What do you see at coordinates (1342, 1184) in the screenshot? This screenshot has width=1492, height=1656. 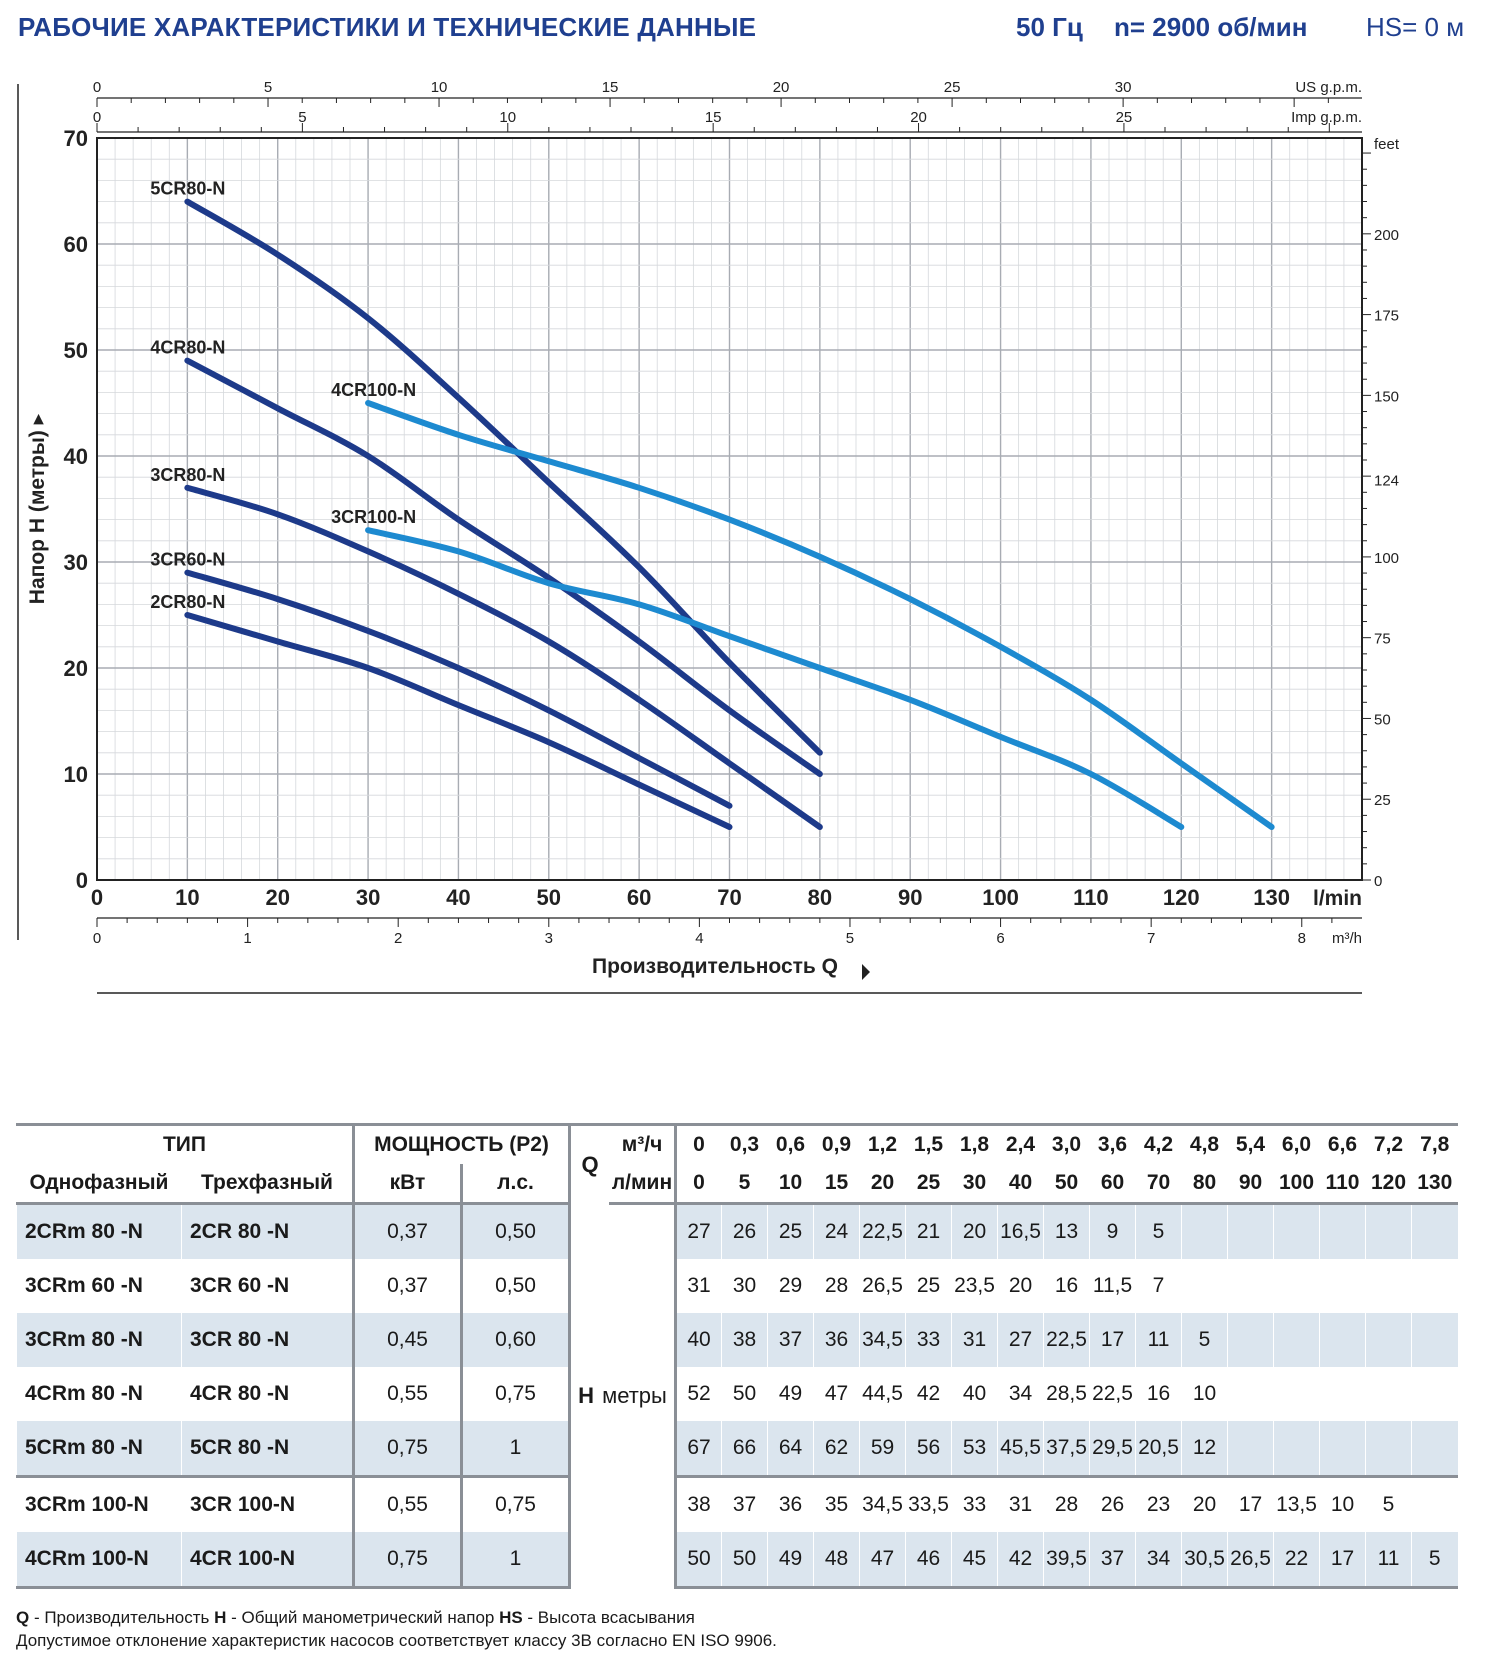 I see `q-lmin-value: 110` at bounding box center [1342, 1184].